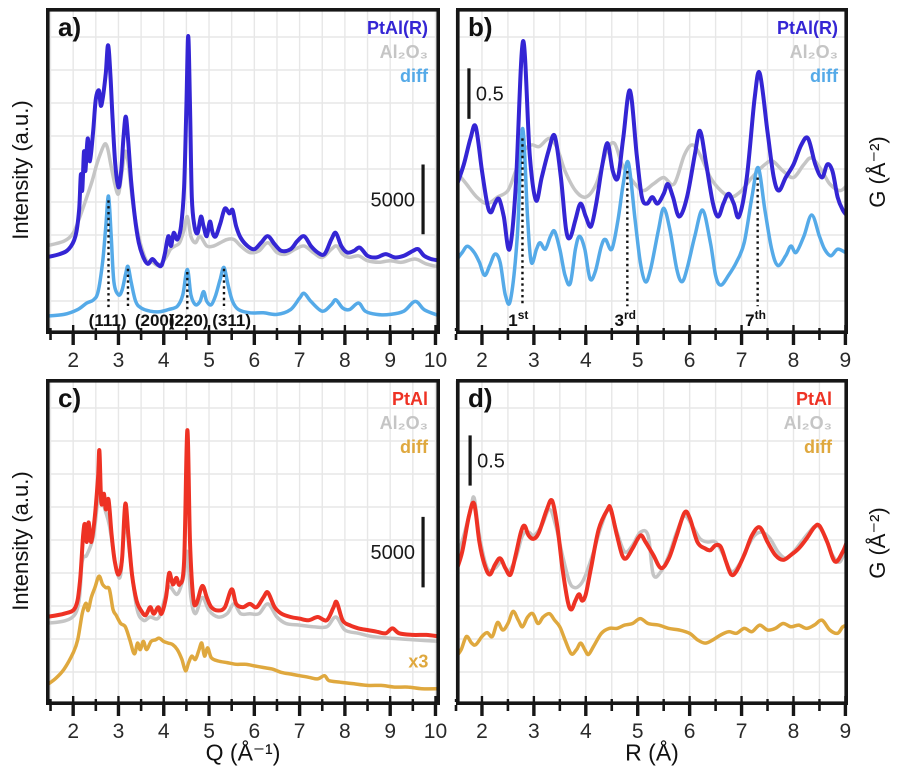 Image resolution: width=900 pixels, height=779 pixels. What do you see at coordinates (877, 172) in the screenshot?
I see `y-axis-label-b: G (Å⁻²)` at bounding box center [877, 172].